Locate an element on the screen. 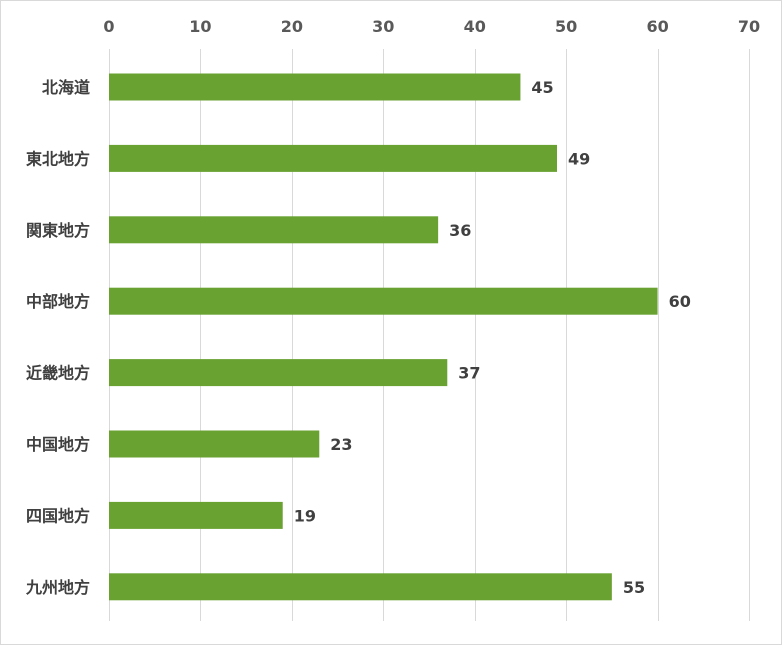  data-label: 19 is located at coordinates (305, 515).